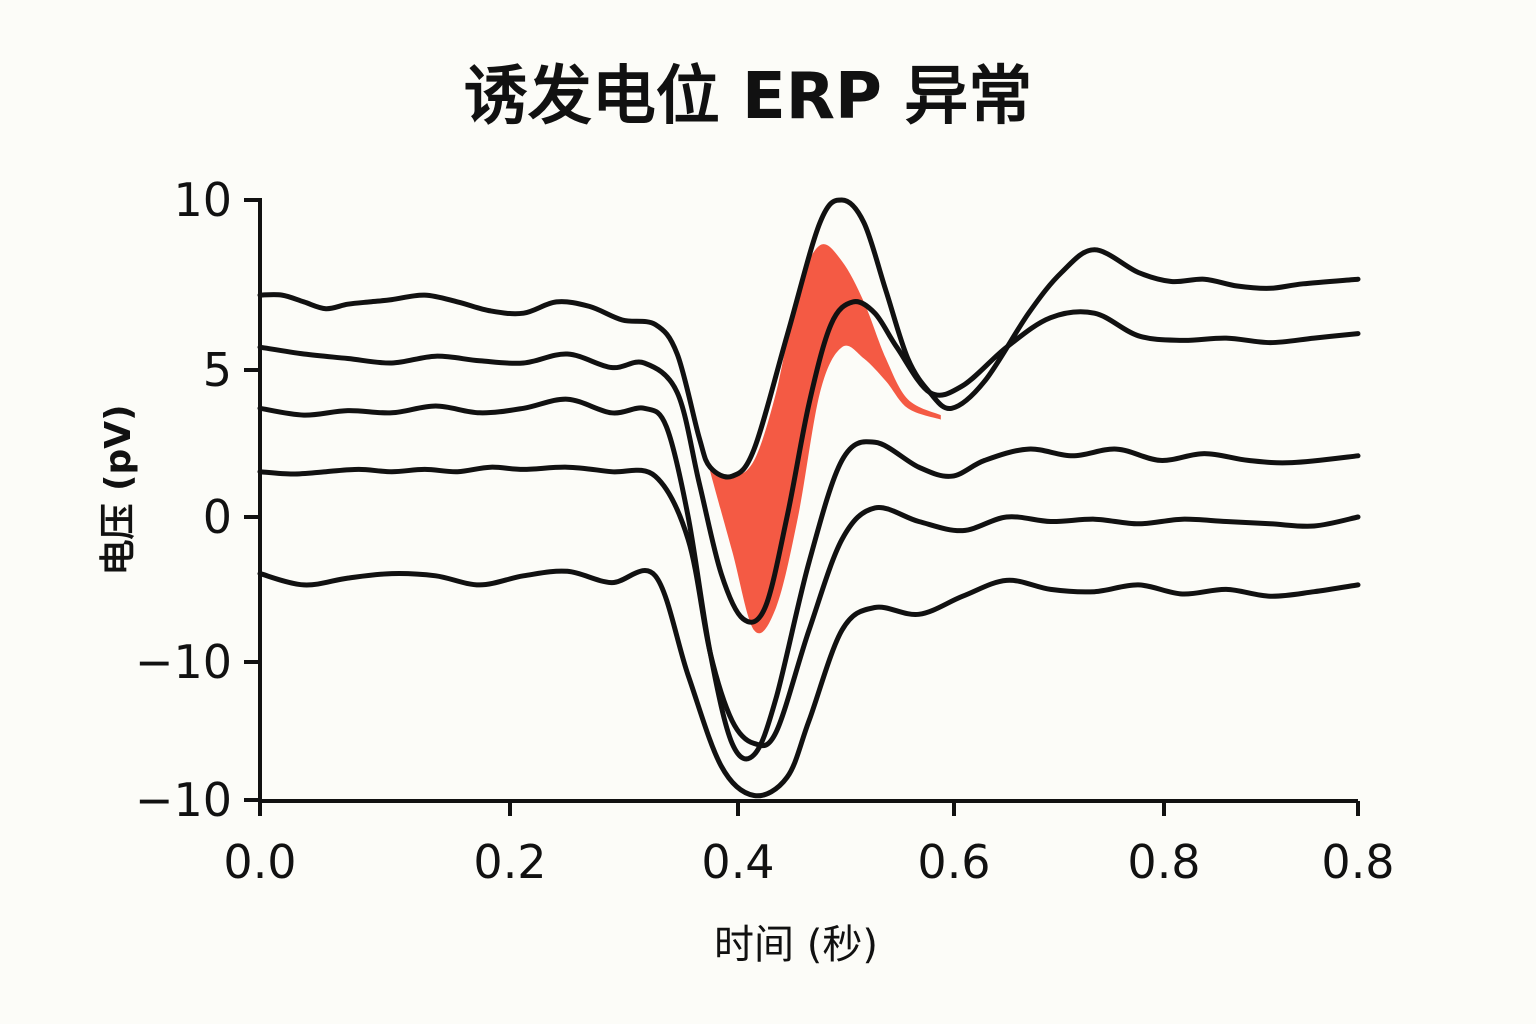 Image resolution: width=1536 pixels, height=1024 pixels. What do you see at coordinates (259, 862) in the screenshot?
I see `x-tick-label: 0.0` at bounding box center [259, 862].